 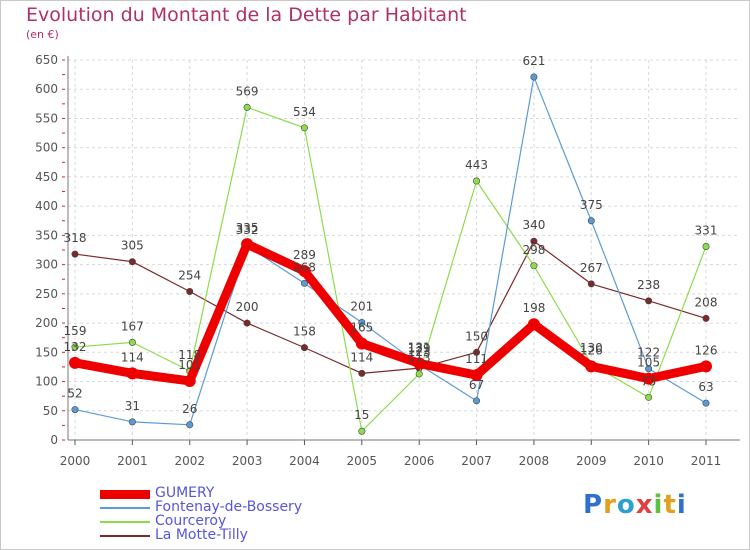 I want to click on data-label: 126, so click(x=591, y=350).